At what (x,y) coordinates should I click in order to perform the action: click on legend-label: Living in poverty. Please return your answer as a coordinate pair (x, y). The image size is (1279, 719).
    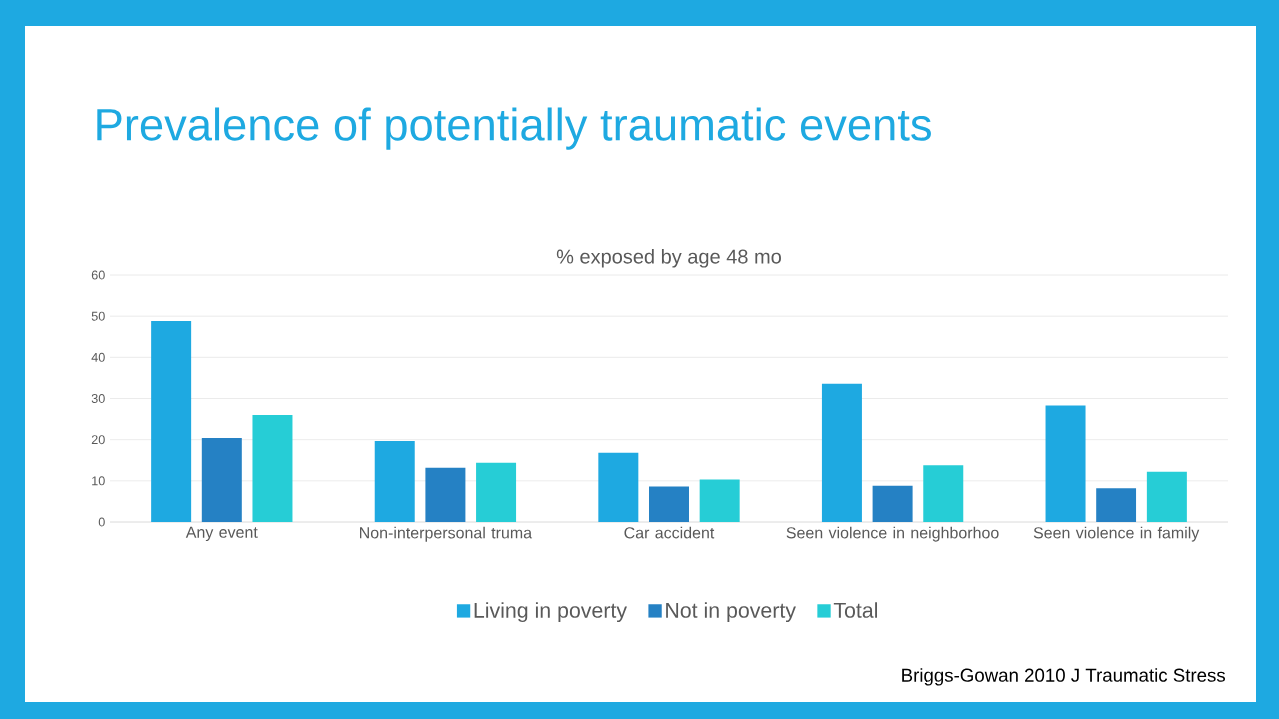
    Looking at the image, I should click on (550, 612).